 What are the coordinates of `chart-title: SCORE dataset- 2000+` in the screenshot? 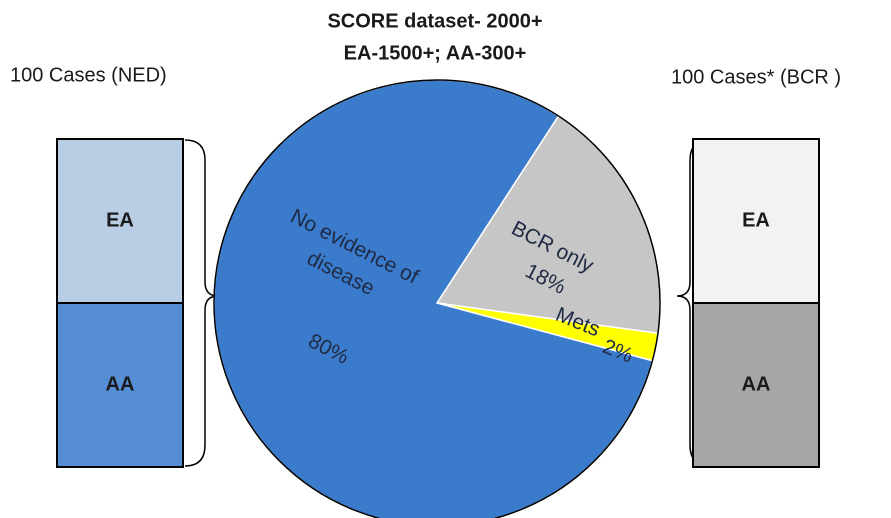 It's located at (434, 21).